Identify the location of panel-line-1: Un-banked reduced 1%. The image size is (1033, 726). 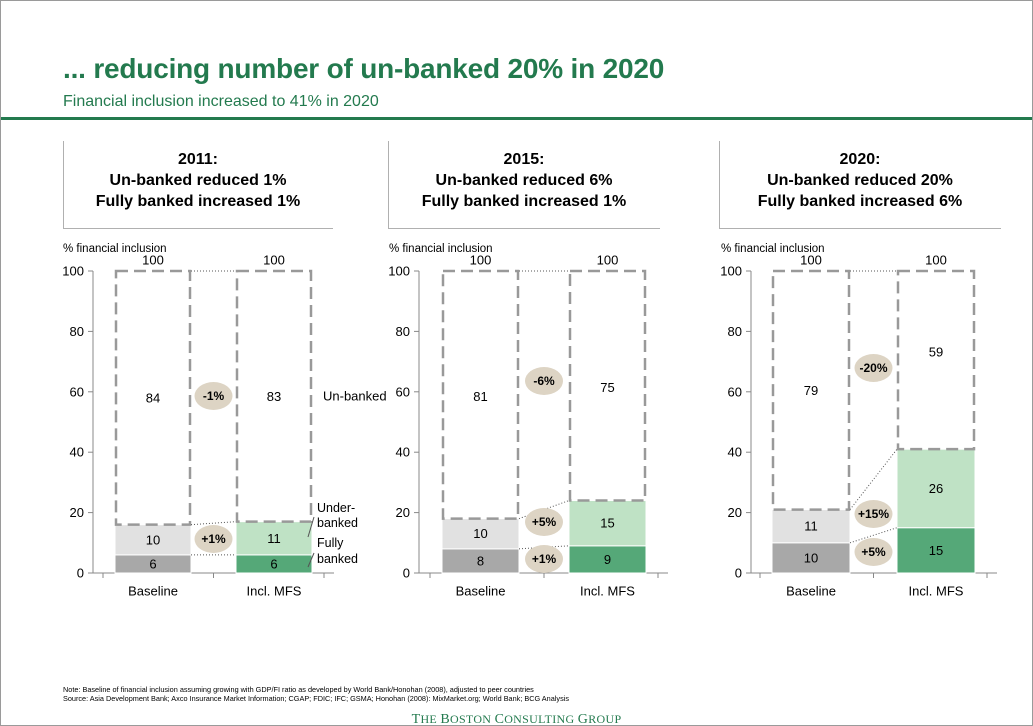
(198, 180).